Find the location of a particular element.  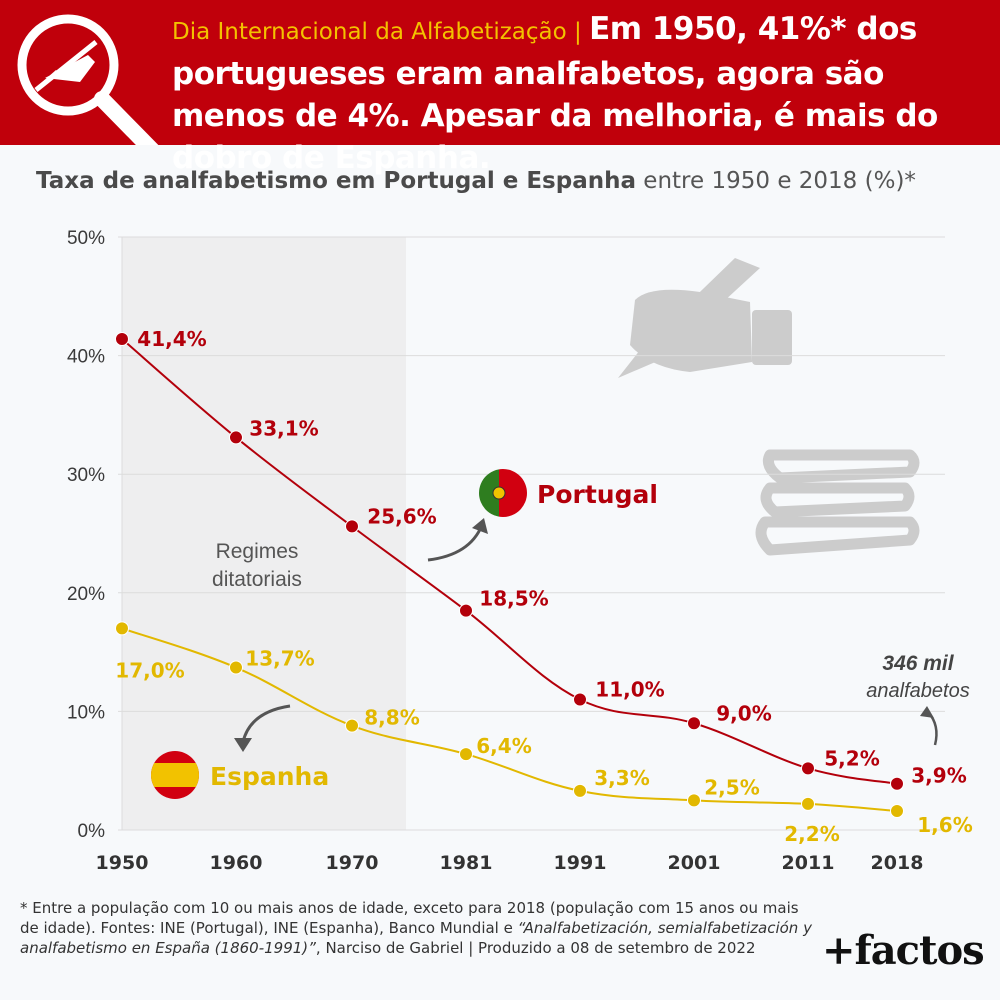

x-tick-label: 1981 is located at coordinates (466, 863).